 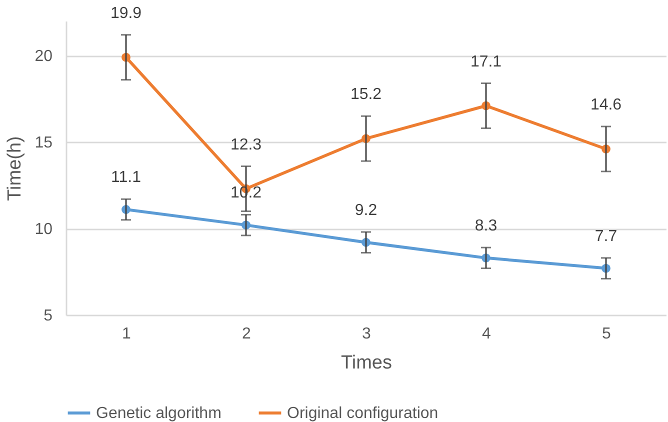 I want to click on data-label: 7.7, so click(x=606, y=236).